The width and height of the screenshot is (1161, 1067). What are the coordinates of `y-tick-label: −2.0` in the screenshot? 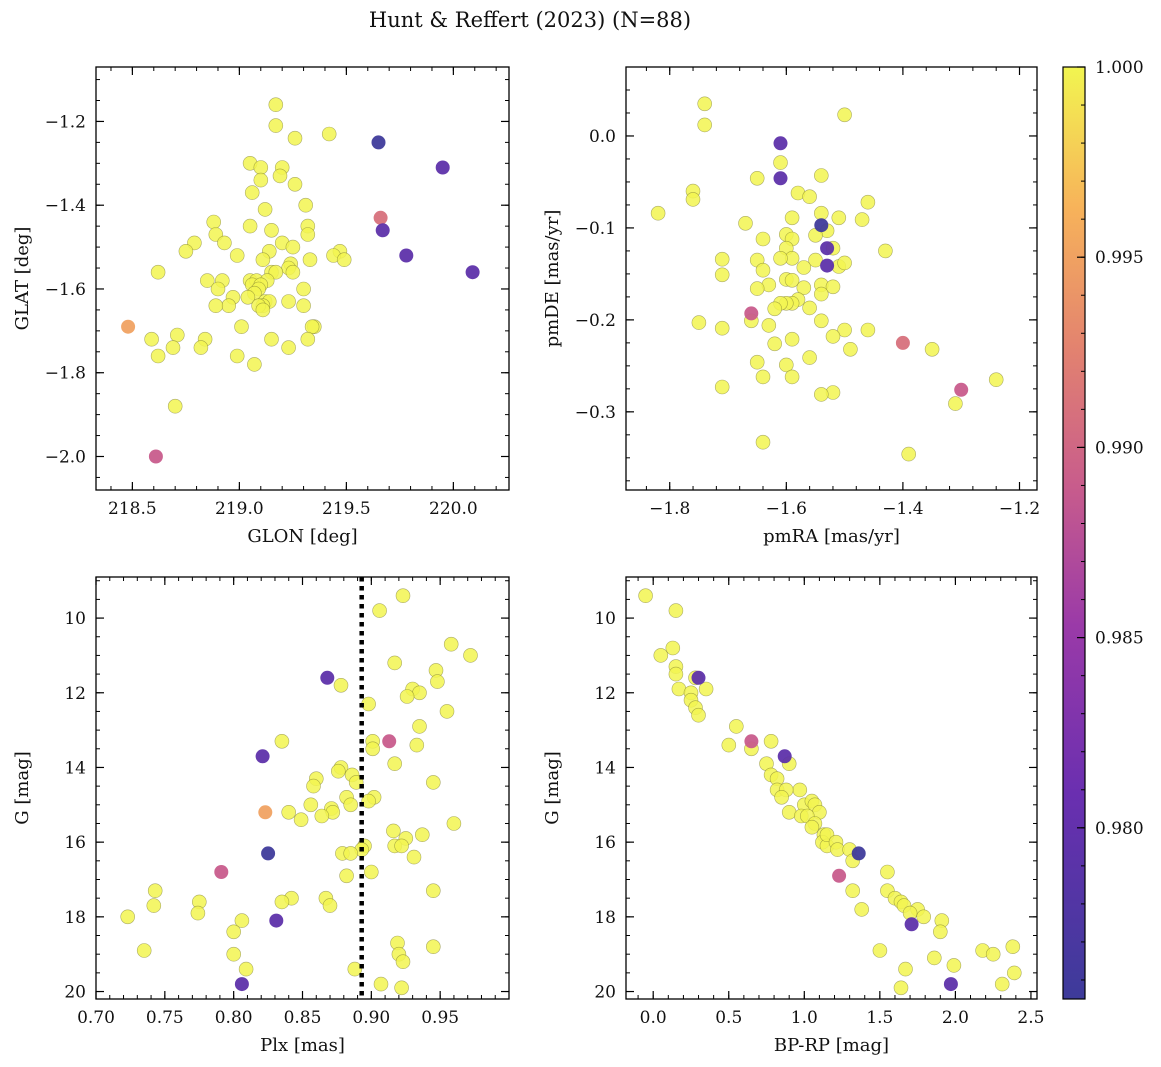 It's located at (65, 457).